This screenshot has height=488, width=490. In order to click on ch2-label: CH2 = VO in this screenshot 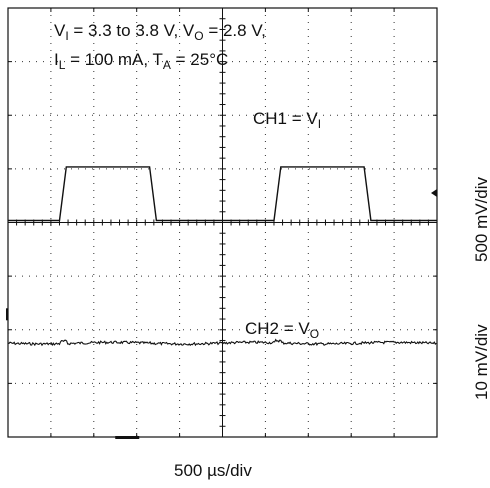, I will do `click(282, 330)`.